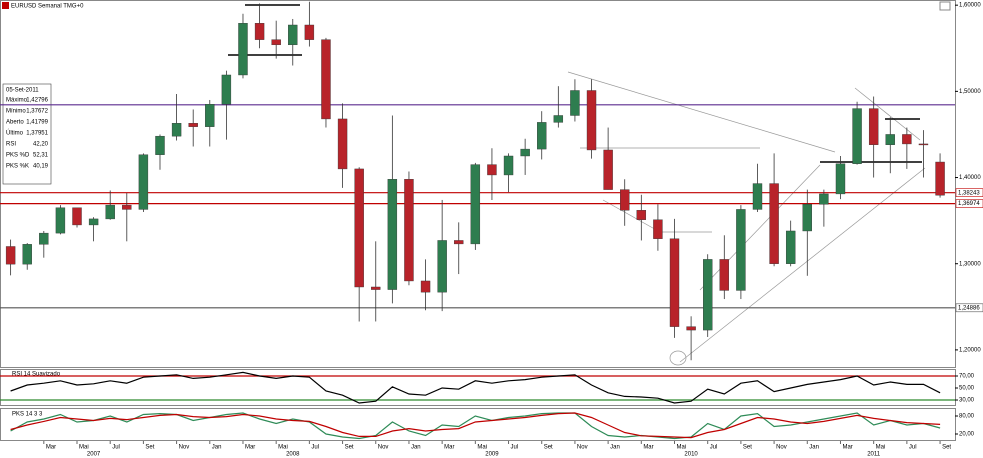 Image resolution: width=983 pixels, height=458 pixels. What do you see at coordinates (15, 133) in the screenshot?
I see `info-label: Último` at bounding box center [15, 133].